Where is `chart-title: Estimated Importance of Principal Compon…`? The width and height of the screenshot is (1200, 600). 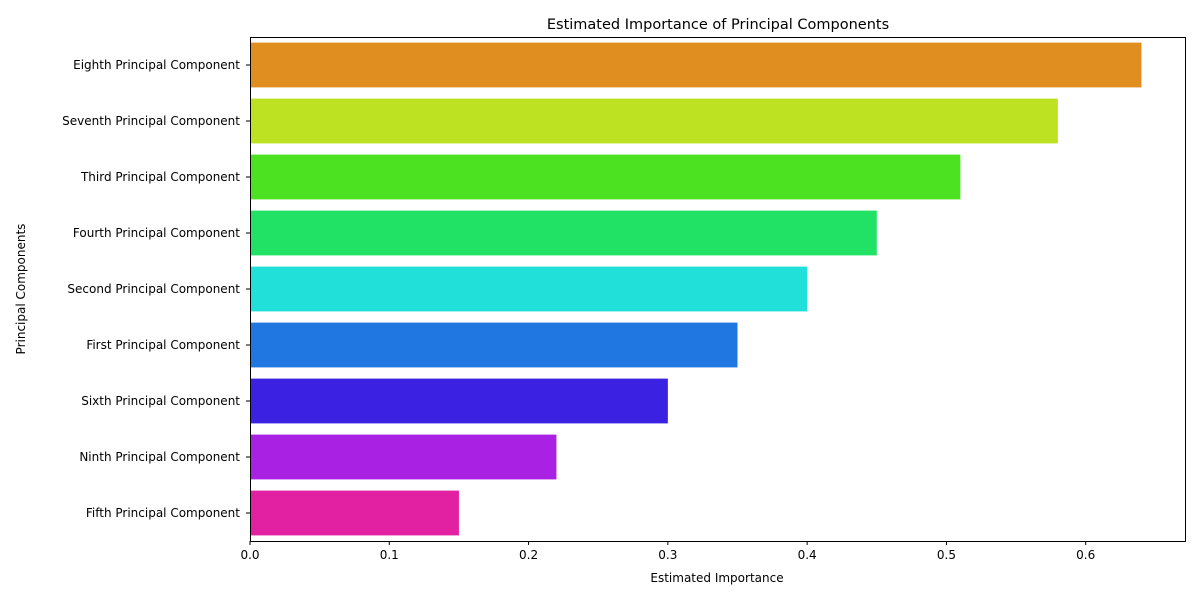 chart-title: Estimated Importance of Principal Compon… is located at coordinates (718, 25).